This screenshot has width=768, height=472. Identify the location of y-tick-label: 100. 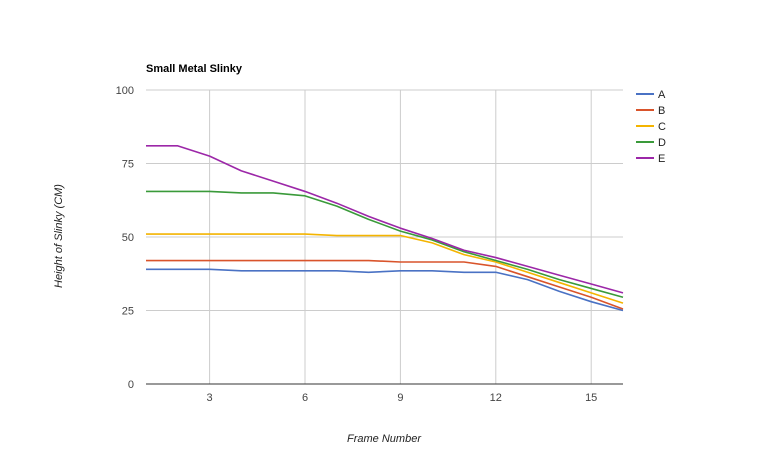
(125, 91).